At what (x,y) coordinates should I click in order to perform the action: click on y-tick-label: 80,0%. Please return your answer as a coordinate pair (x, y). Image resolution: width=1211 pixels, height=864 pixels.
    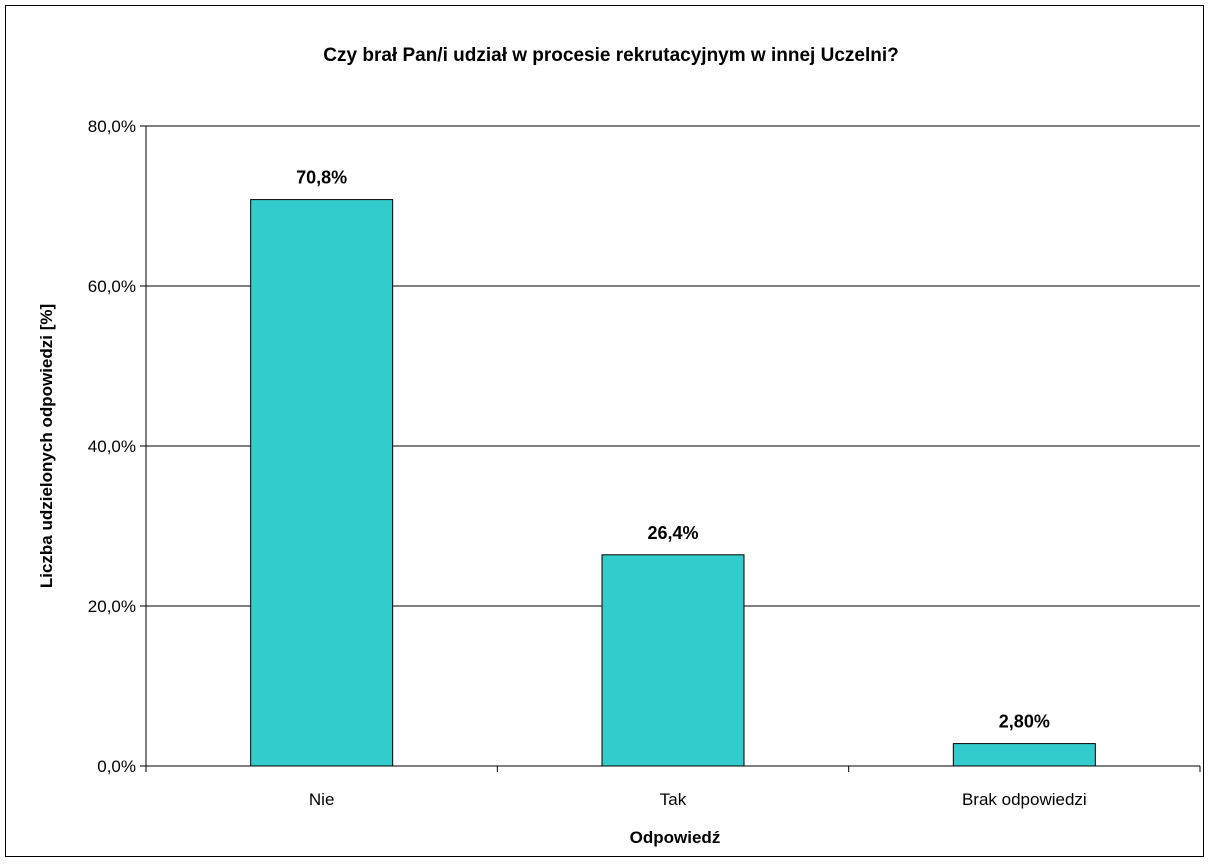
    Looking at the image, I should click on (112, 126).